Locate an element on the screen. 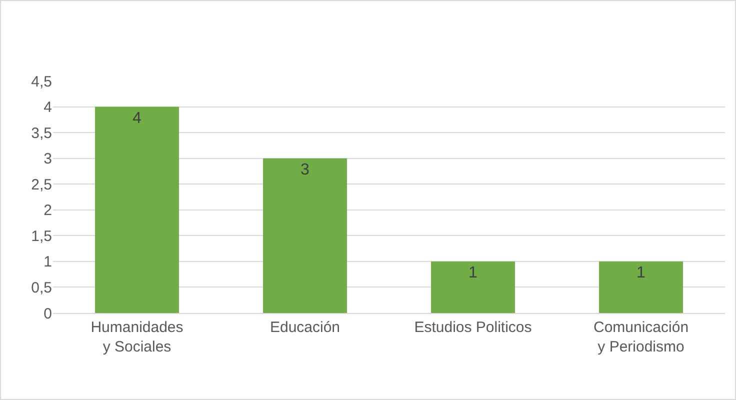 This screenshot has height=400, width=736. y-tick-label: 3 is located at coordinates (48, 159).